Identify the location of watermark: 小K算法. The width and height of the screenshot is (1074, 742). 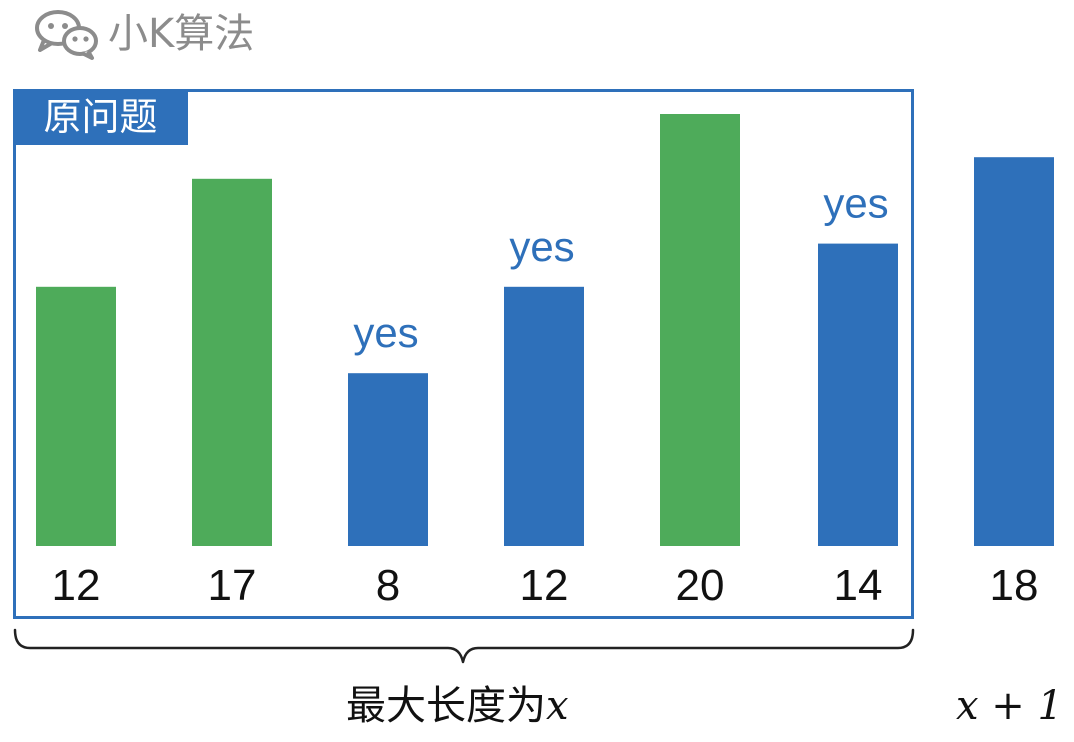
(143, 34).